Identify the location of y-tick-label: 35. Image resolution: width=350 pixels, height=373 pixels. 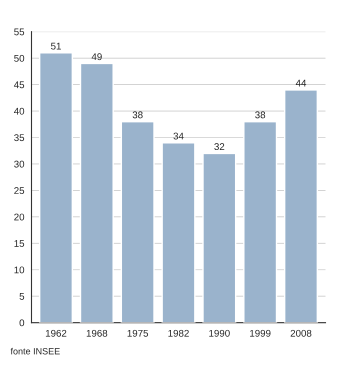
(19, 138).